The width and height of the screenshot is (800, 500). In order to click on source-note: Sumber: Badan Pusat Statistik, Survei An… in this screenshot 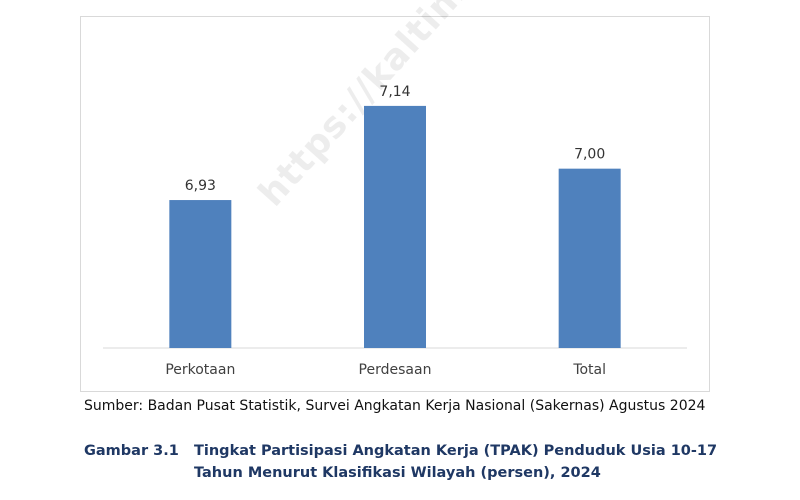, I will do `click(395, 406)`.